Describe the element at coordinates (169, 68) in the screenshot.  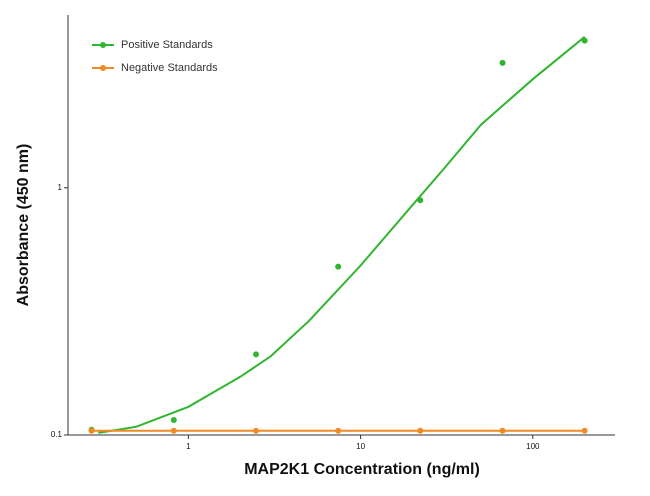
I see `legend-label: Negative Standards` at that location.